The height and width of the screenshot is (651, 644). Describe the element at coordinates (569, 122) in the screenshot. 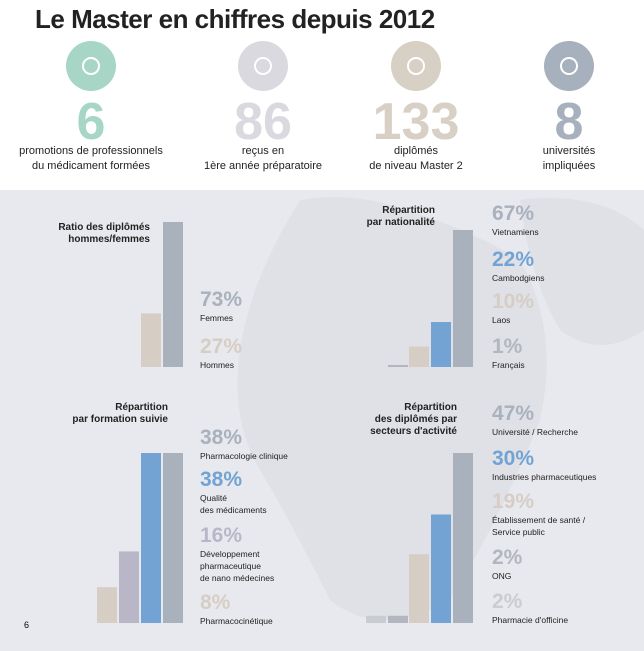

I see `stat-number: 8` at that location.